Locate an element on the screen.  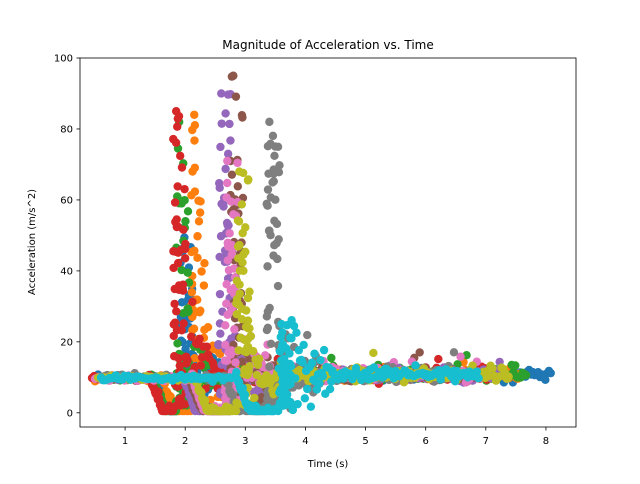
y-axis-label: Acceleration (m/s^2) is located at coordinates (32, 242).